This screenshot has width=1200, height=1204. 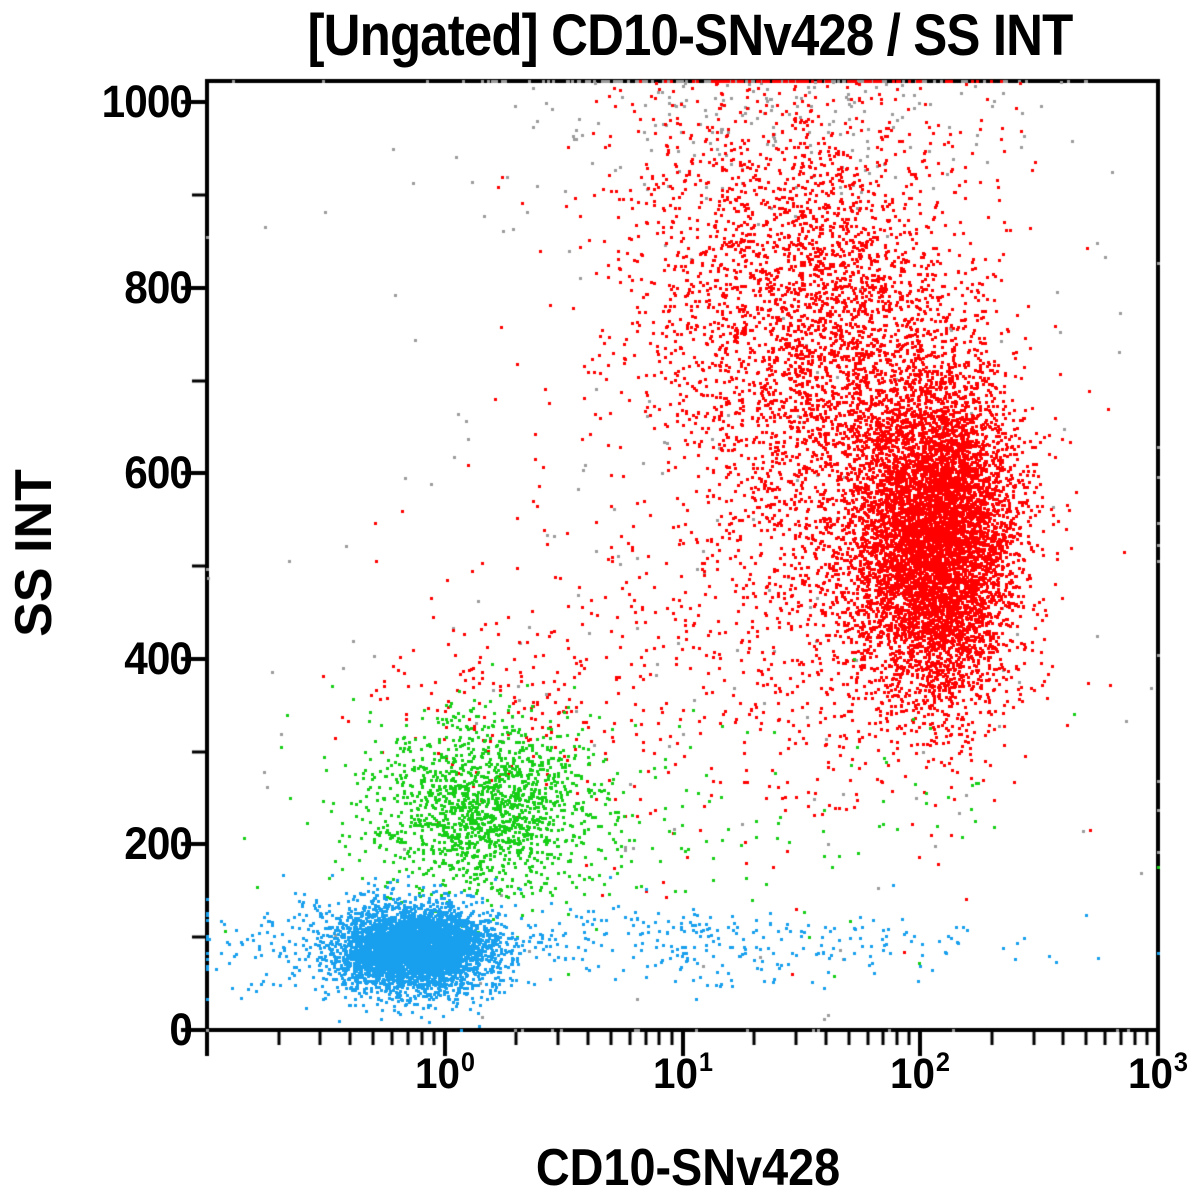 What do you see at coordinates (158, 844) in the screenshot?
I see `y-tick-label: 200` at bounding box center [158, 844].